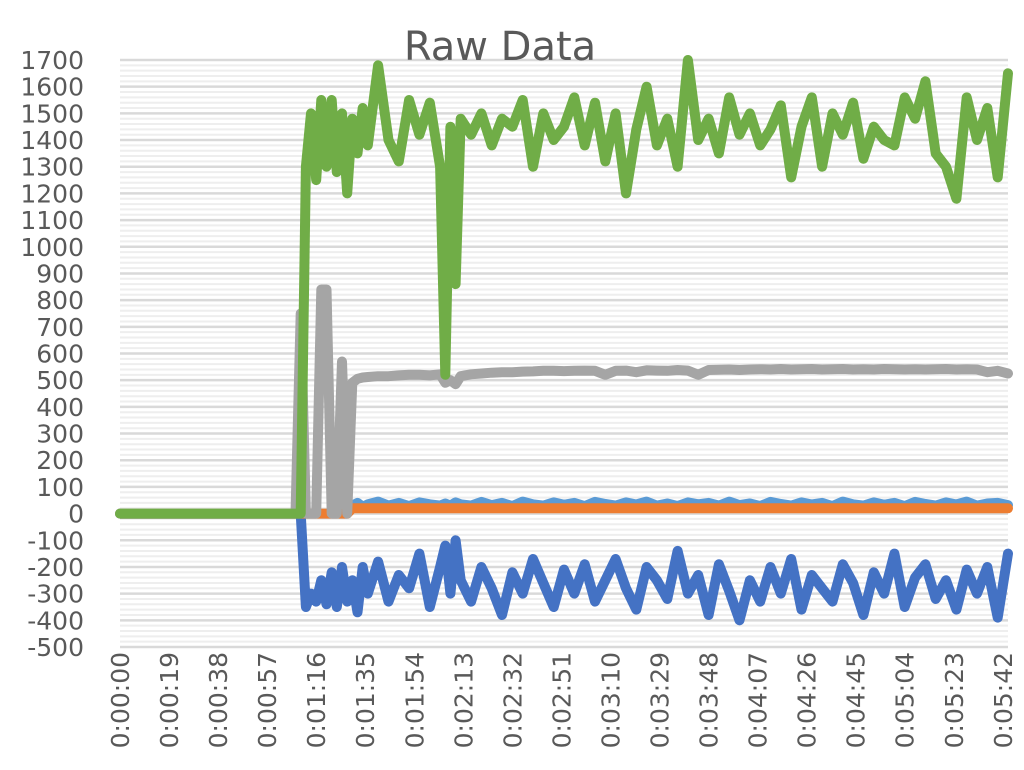  Describe the element at coordinates (169, 700) in the screenshot. I see `x-tick-label: 0:00:19` at that location.